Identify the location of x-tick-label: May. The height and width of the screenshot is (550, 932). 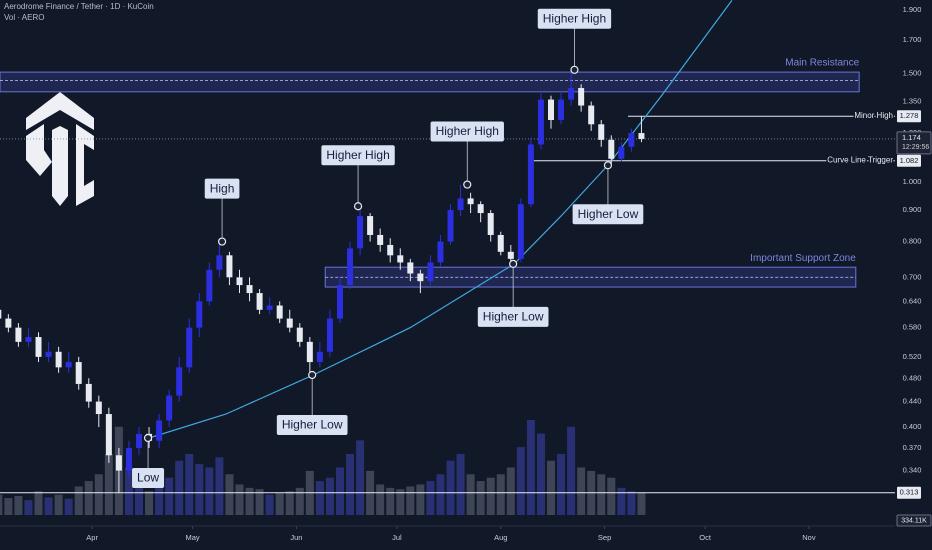
(193, 537).